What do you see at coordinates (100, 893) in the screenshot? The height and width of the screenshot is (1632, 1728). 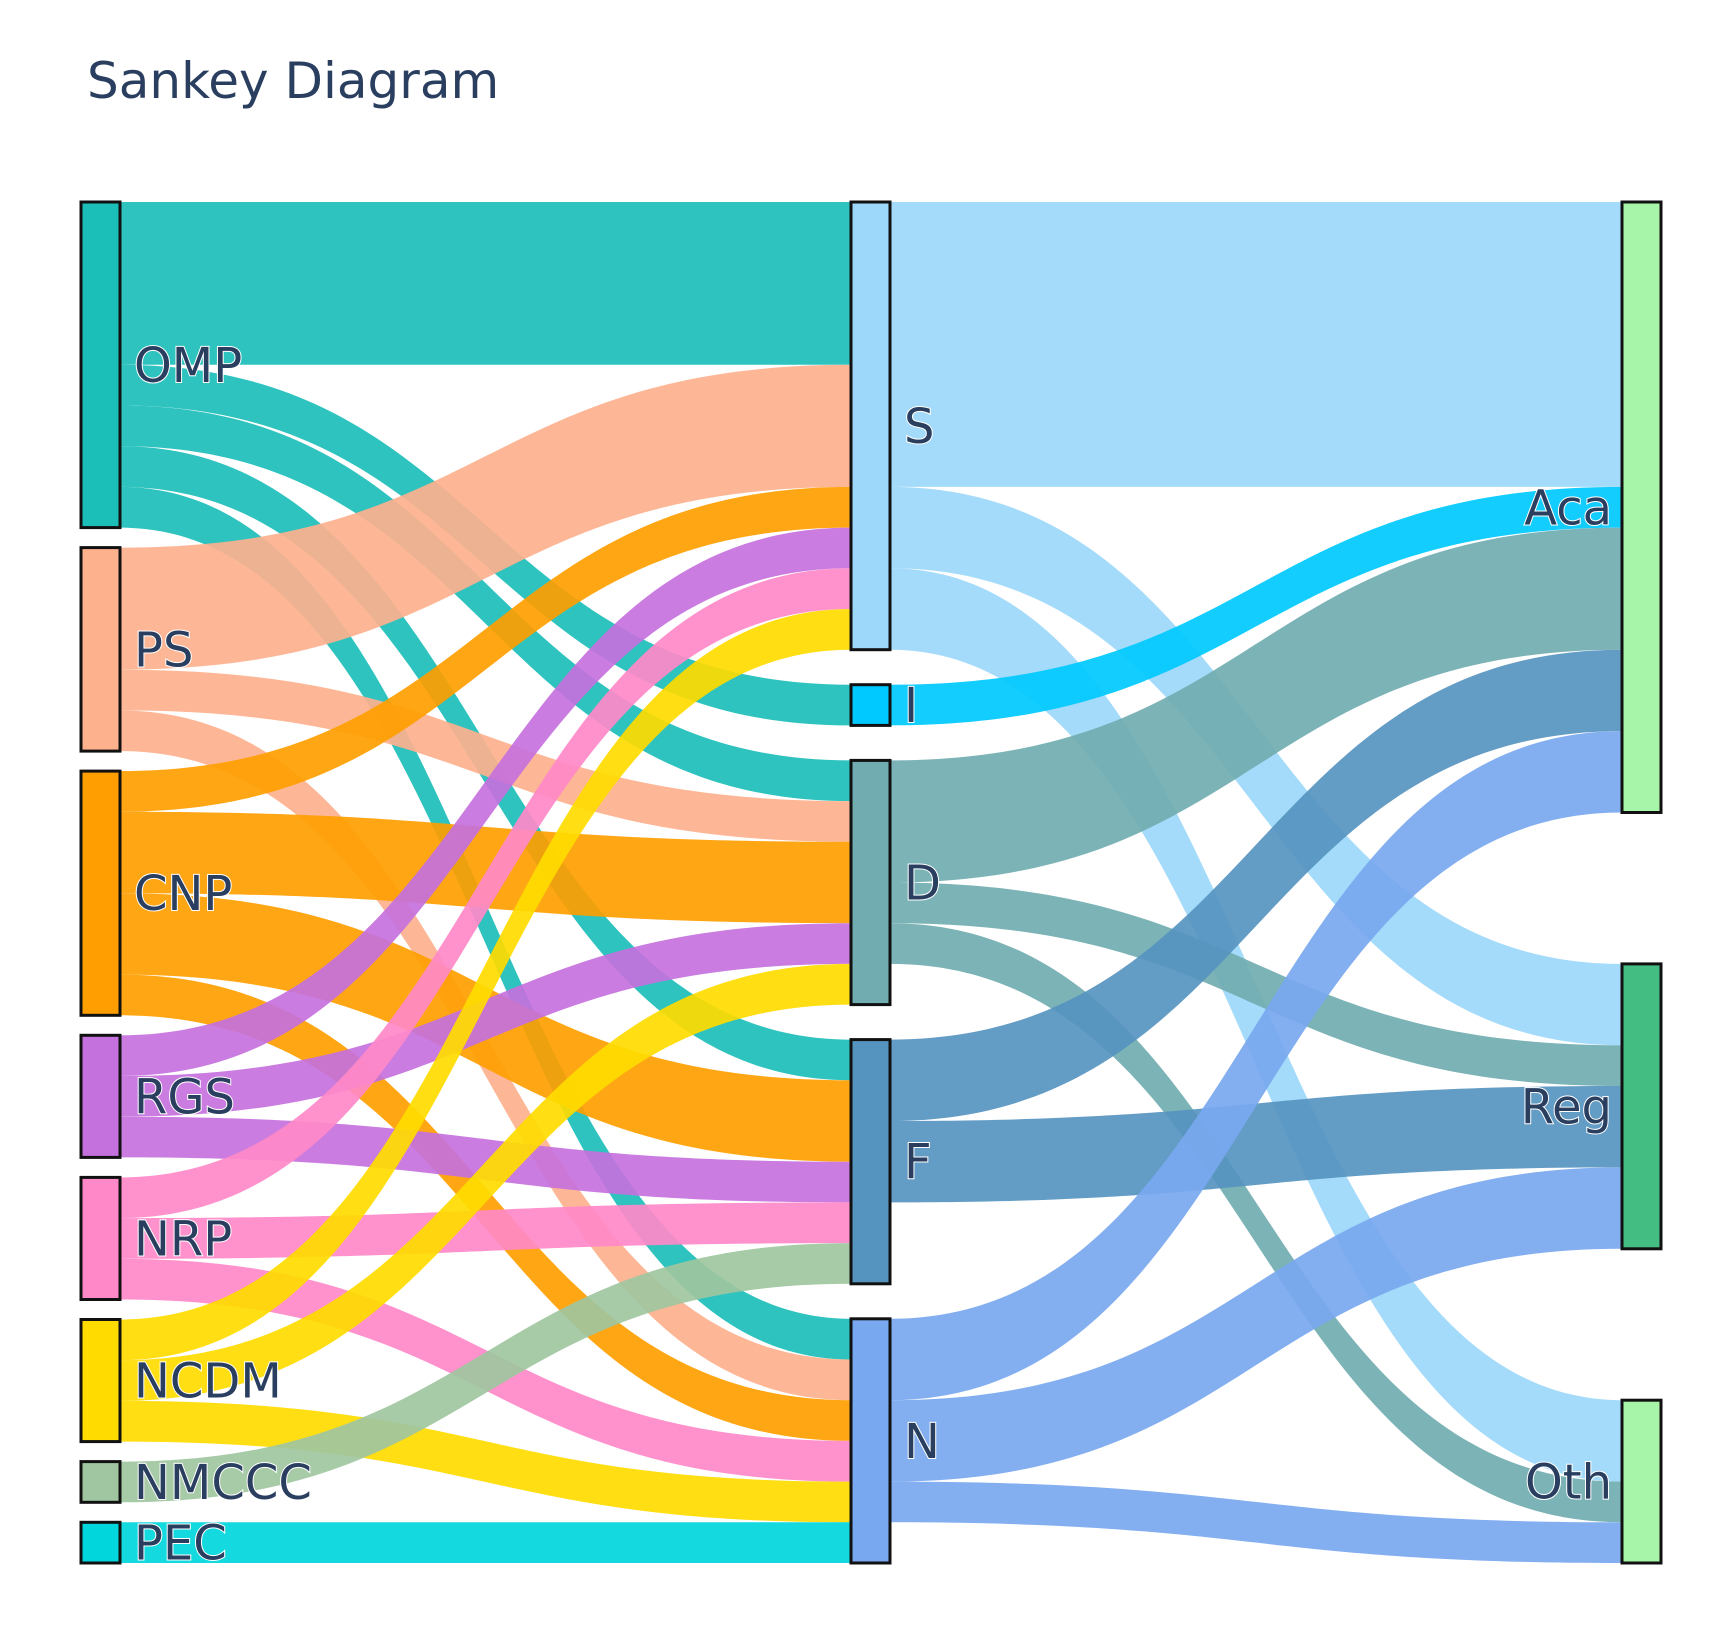 I see `node-rect-cnp` at bounding box center [100, 893].